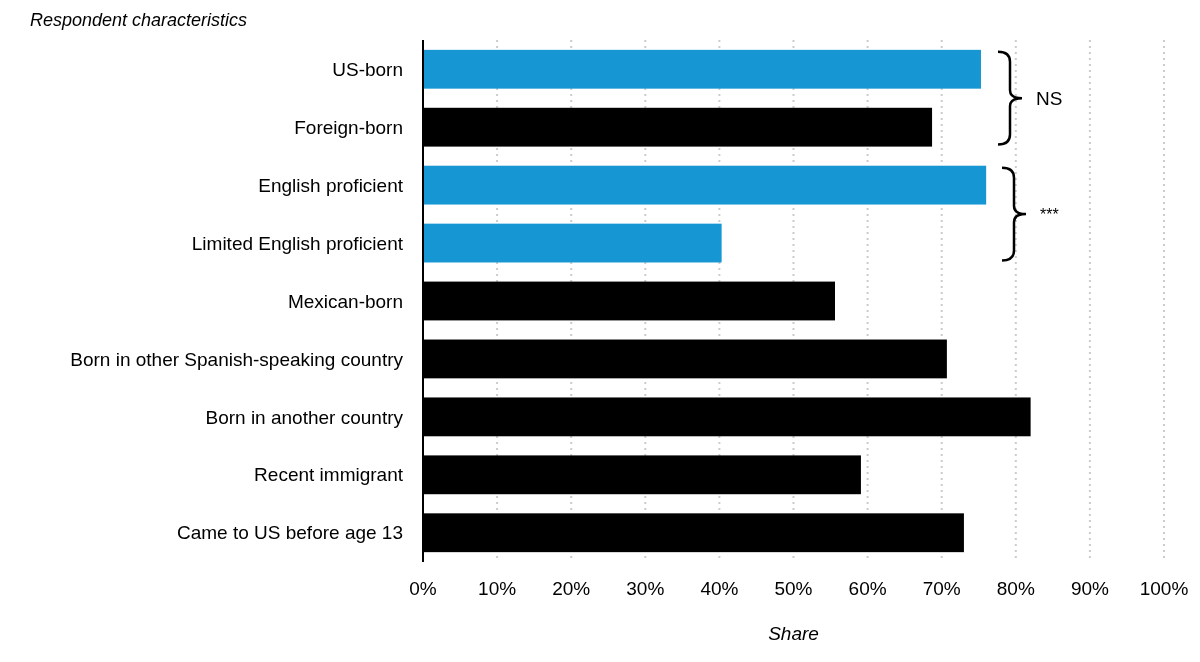 The image size is (1200, 662). I want to click on y-tick-label: Born in another country, so click(304, 417).